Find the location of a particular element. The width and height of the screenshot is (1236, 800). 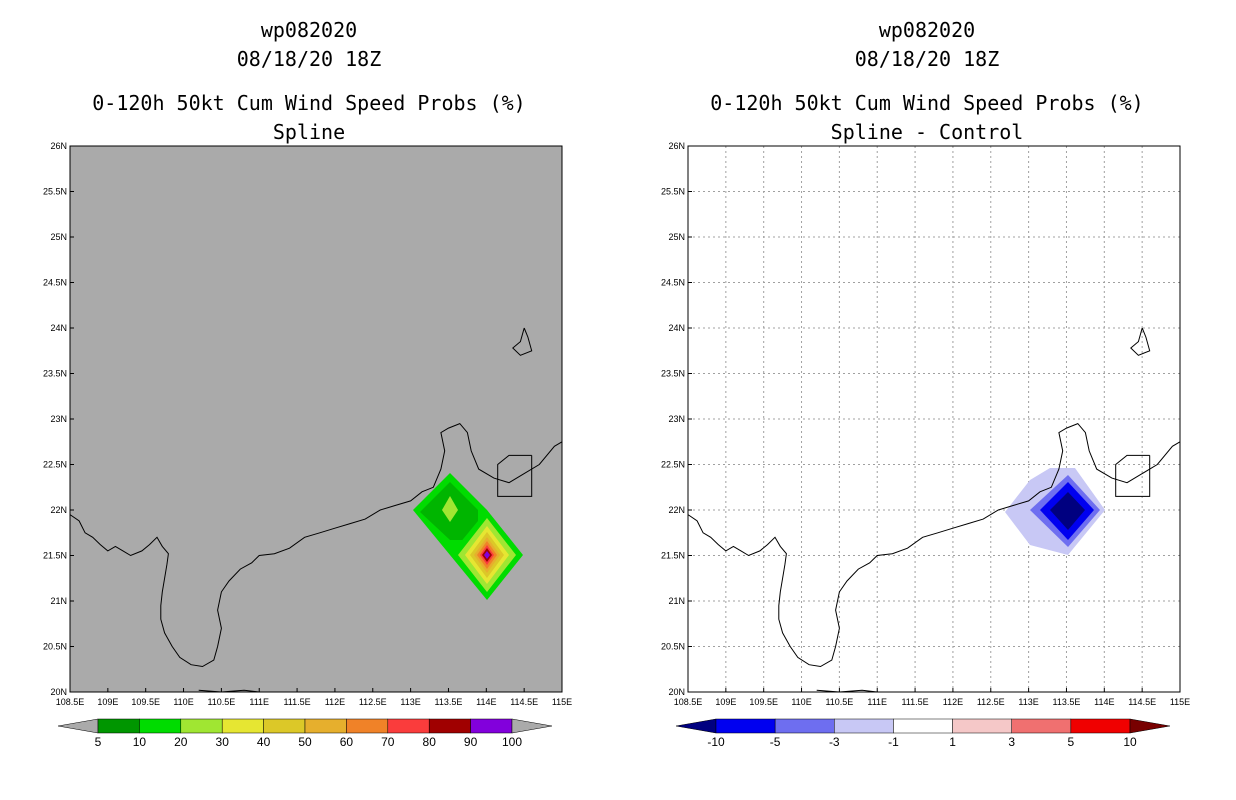

y-tick-label: 23N is located at coordinates (58, 419).